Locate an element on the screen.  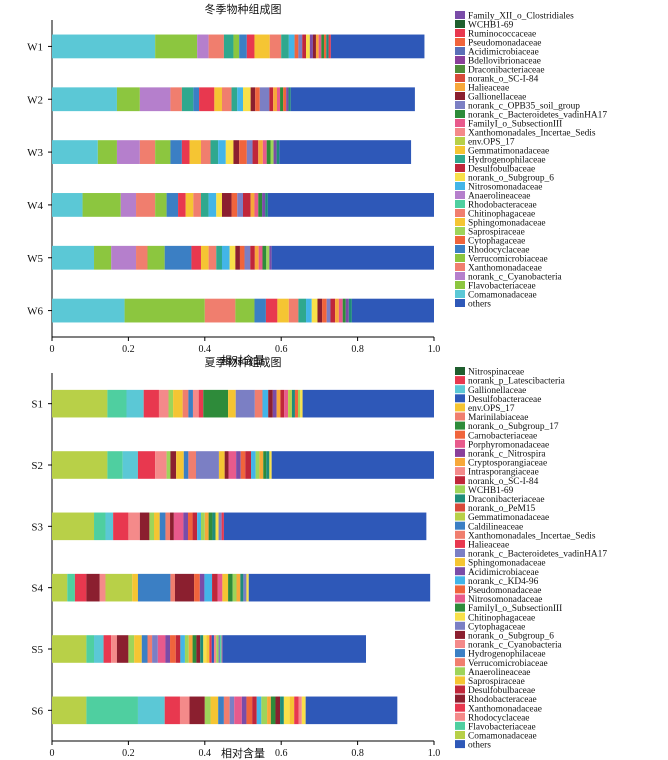
legend-label: WCHB1-69 is located at coordinates (491, 26).